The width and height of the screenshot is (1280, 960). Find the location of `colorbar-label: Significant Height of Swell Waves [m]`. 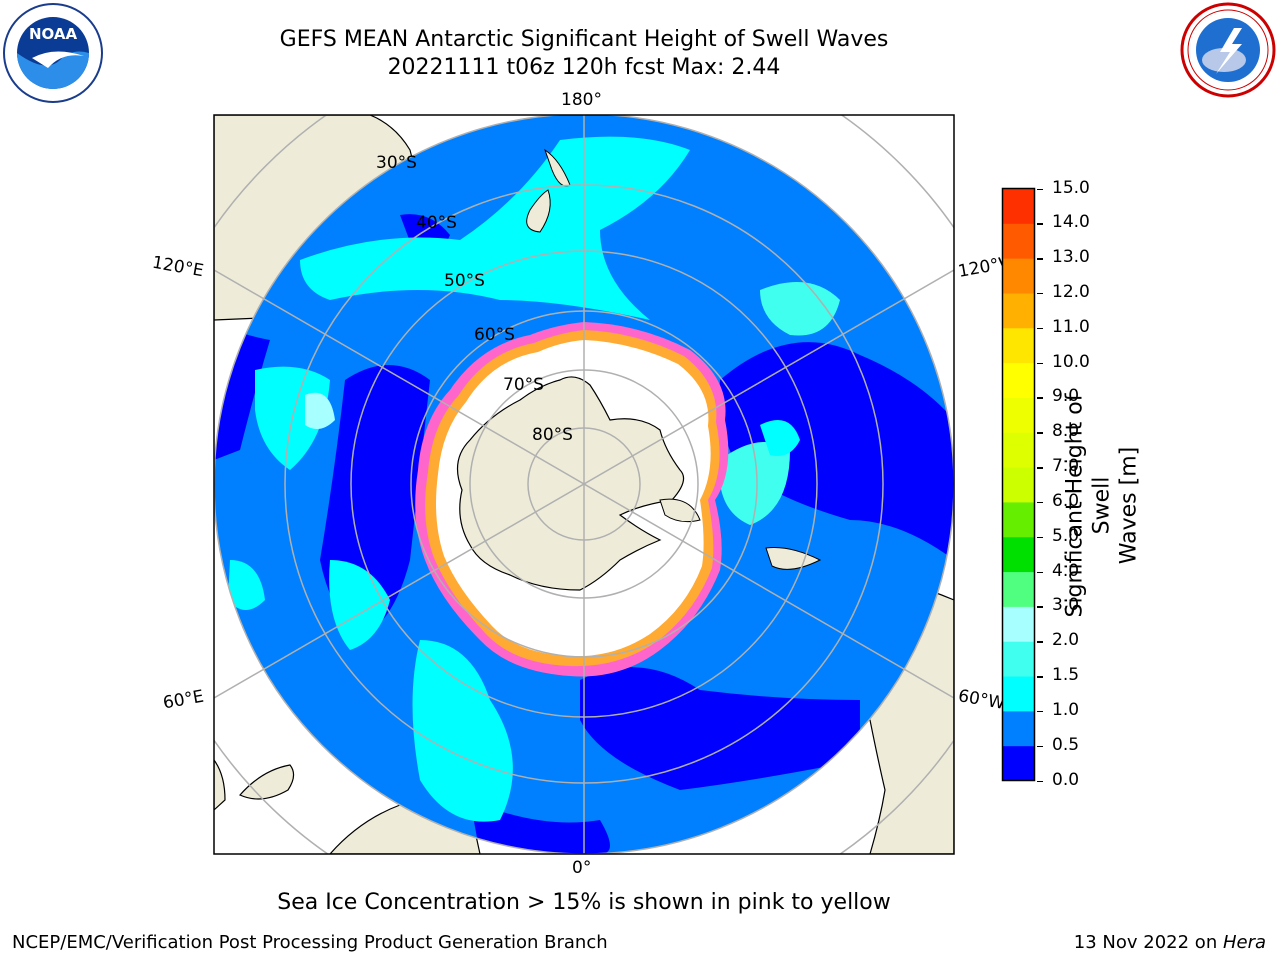

colorbar-label: Significant Height of Swell Waves [m] is located at coordinates (1102, 506).